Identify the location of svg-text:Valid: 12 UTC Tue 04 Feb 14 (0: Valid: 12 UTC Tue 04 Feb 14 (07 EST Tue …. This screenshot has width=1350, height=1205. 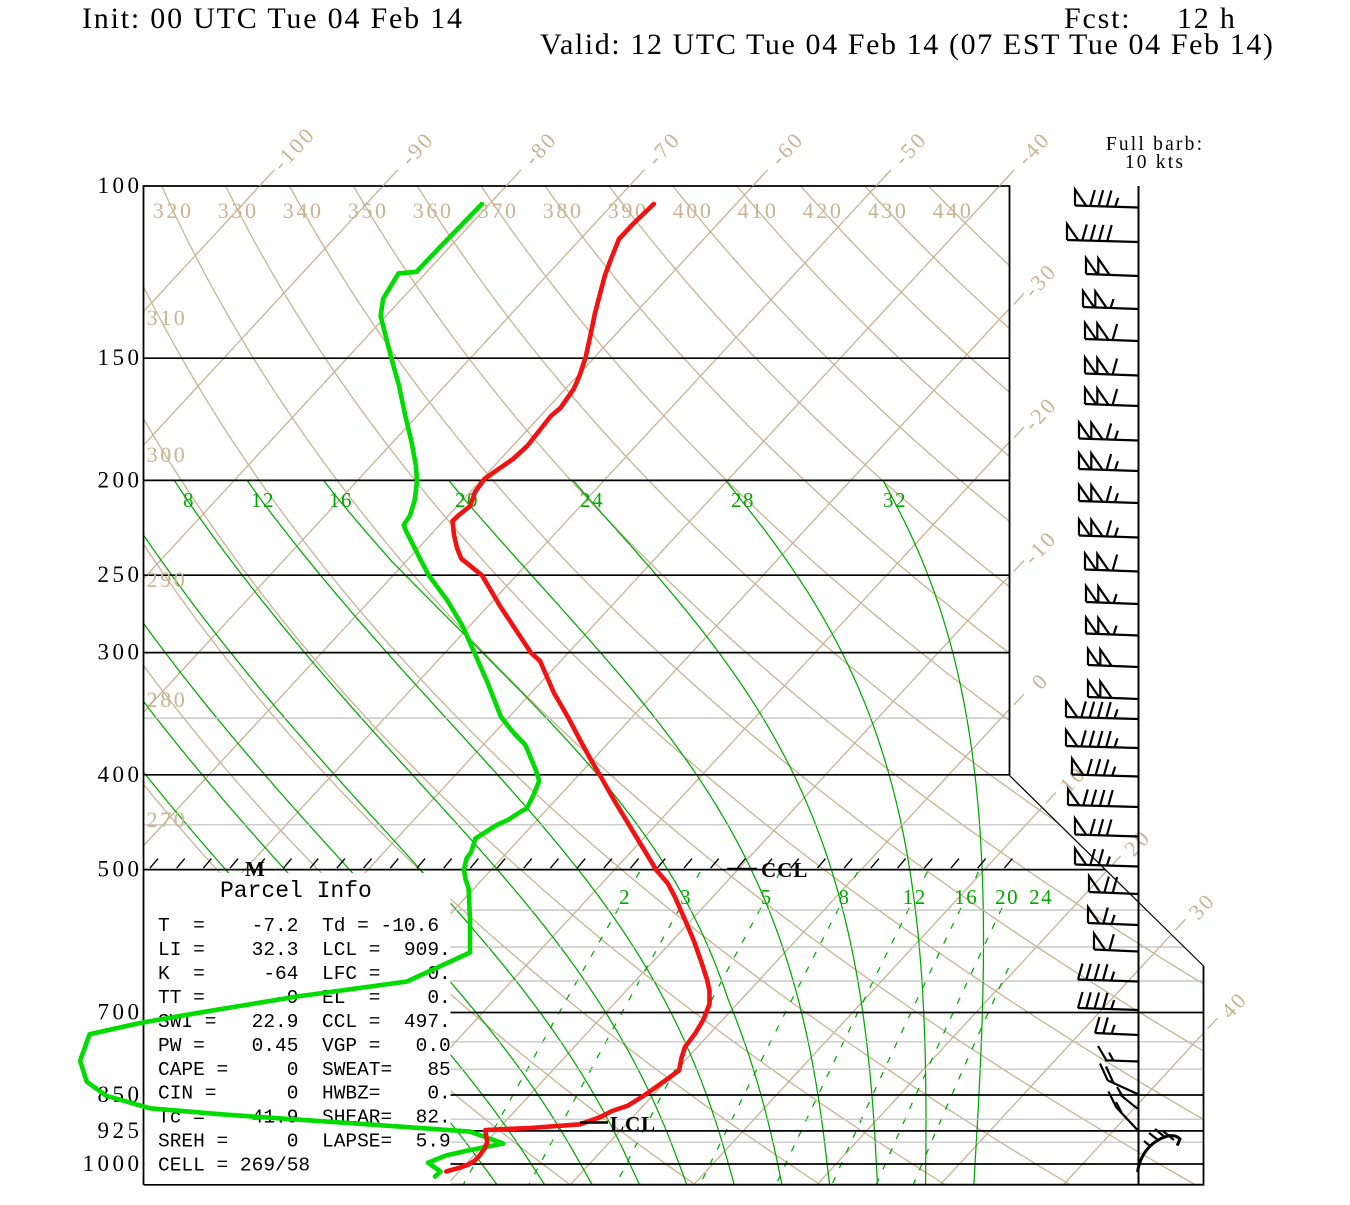
(907, 44).